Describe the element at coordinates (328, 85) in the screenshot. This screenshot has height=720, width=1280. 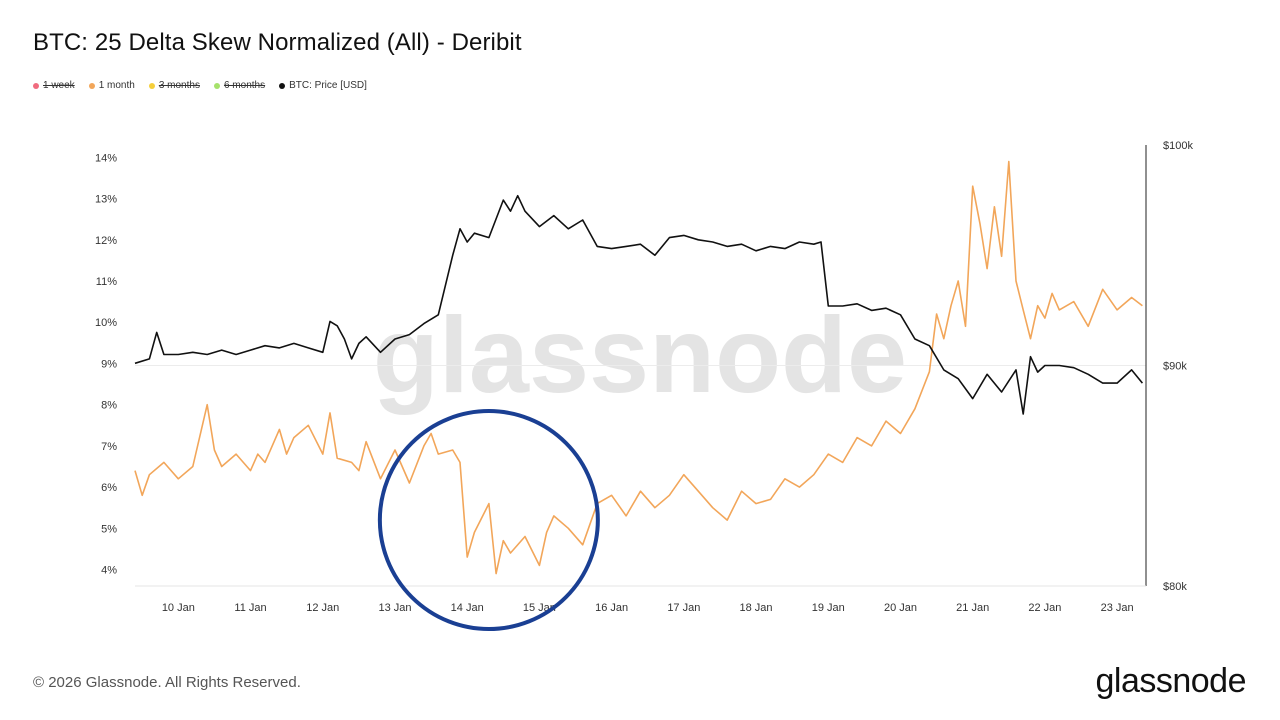
I see `legend-label: BTC: Price [USD]` at that location.